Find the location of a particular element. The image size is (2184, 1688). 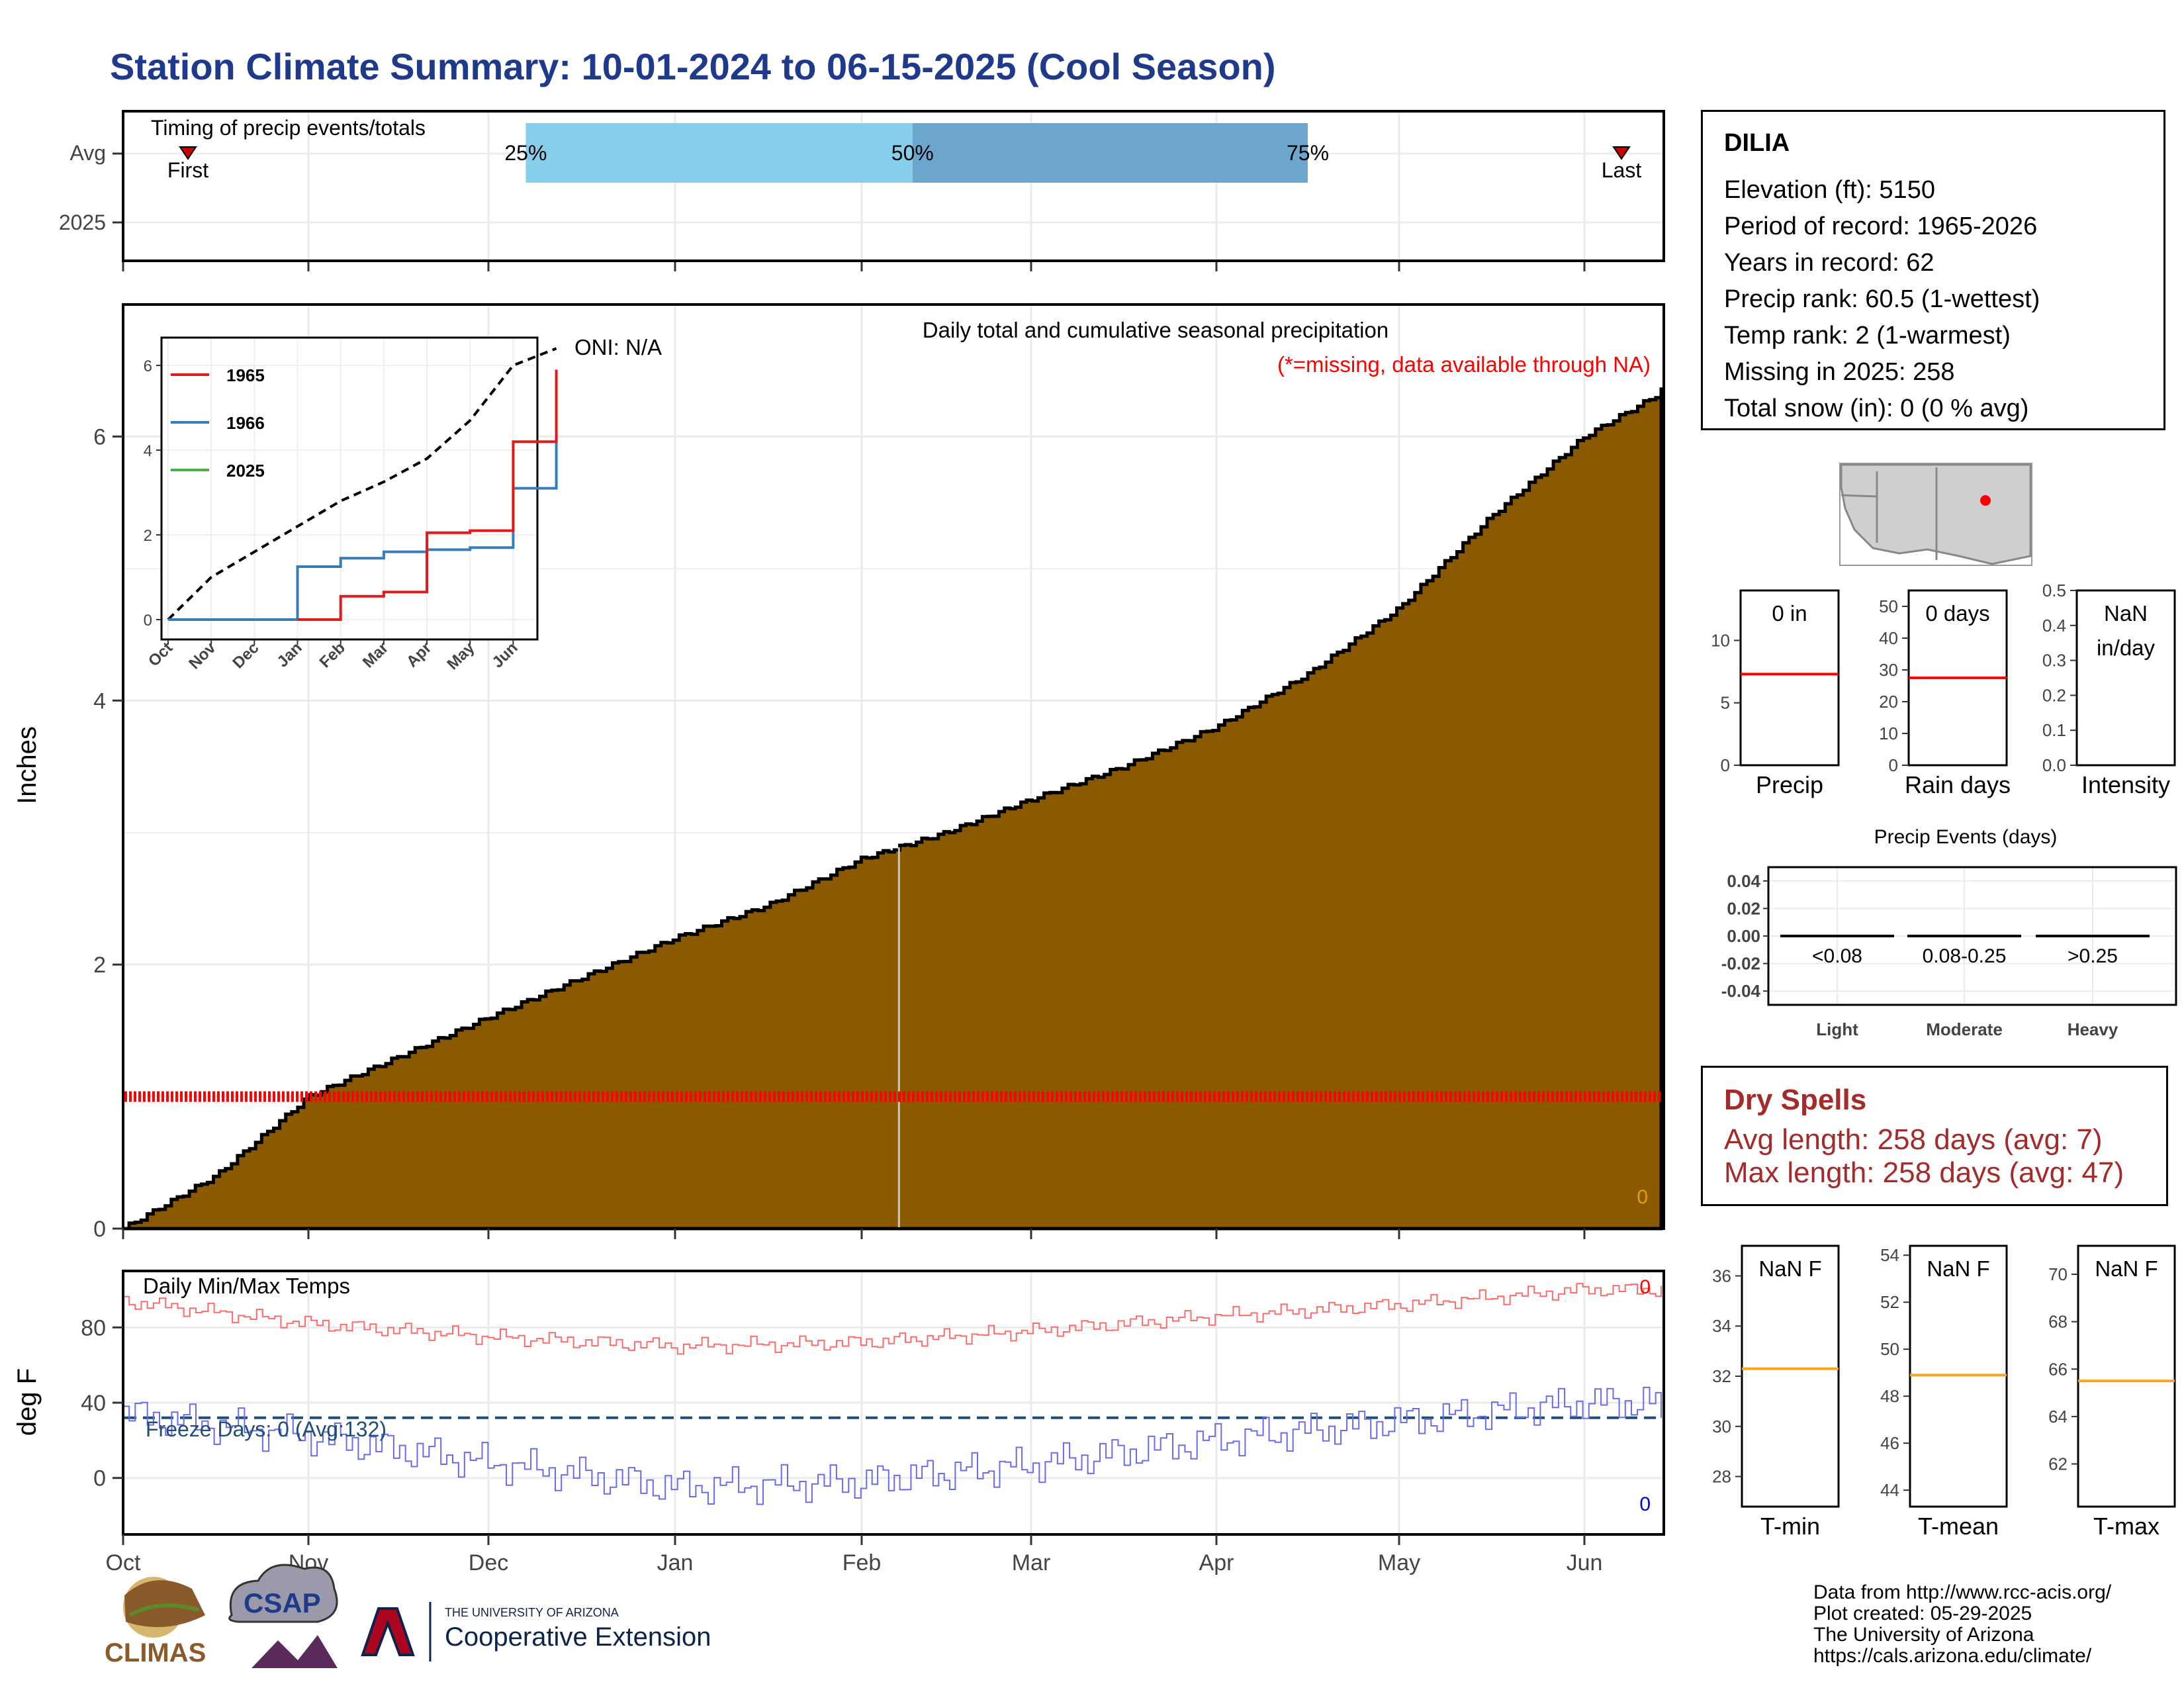

panel-y-tick-label: 0.5 is located at coordinates (2054, 590).